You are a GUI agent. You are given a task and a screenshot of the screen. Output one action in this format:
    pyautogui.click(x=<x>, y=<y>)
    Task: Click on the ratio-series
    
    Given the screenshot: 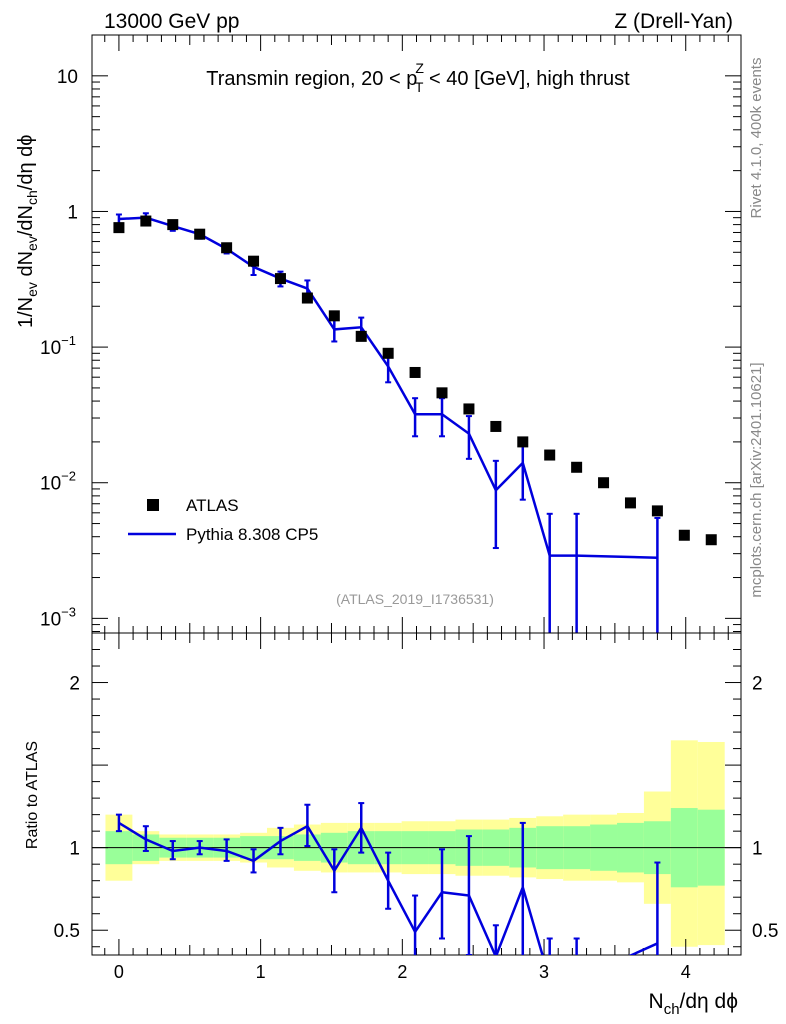 What is the action you would take?
    pyautogui.click(x=388, y=878)
    